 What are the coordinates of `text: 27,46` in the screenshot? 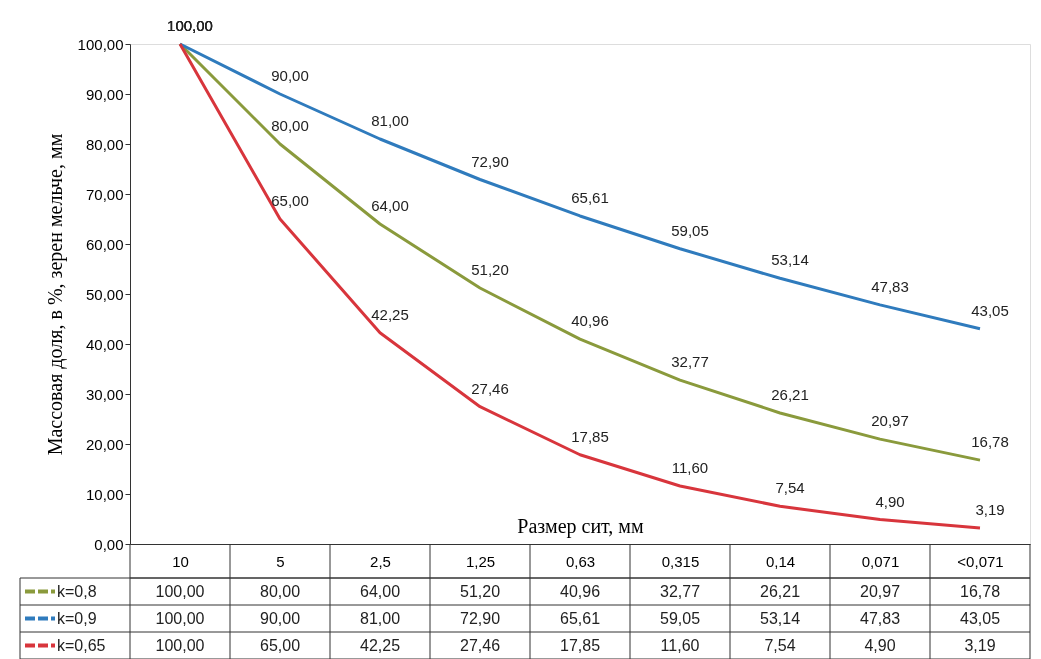 It's located at (490, 388).